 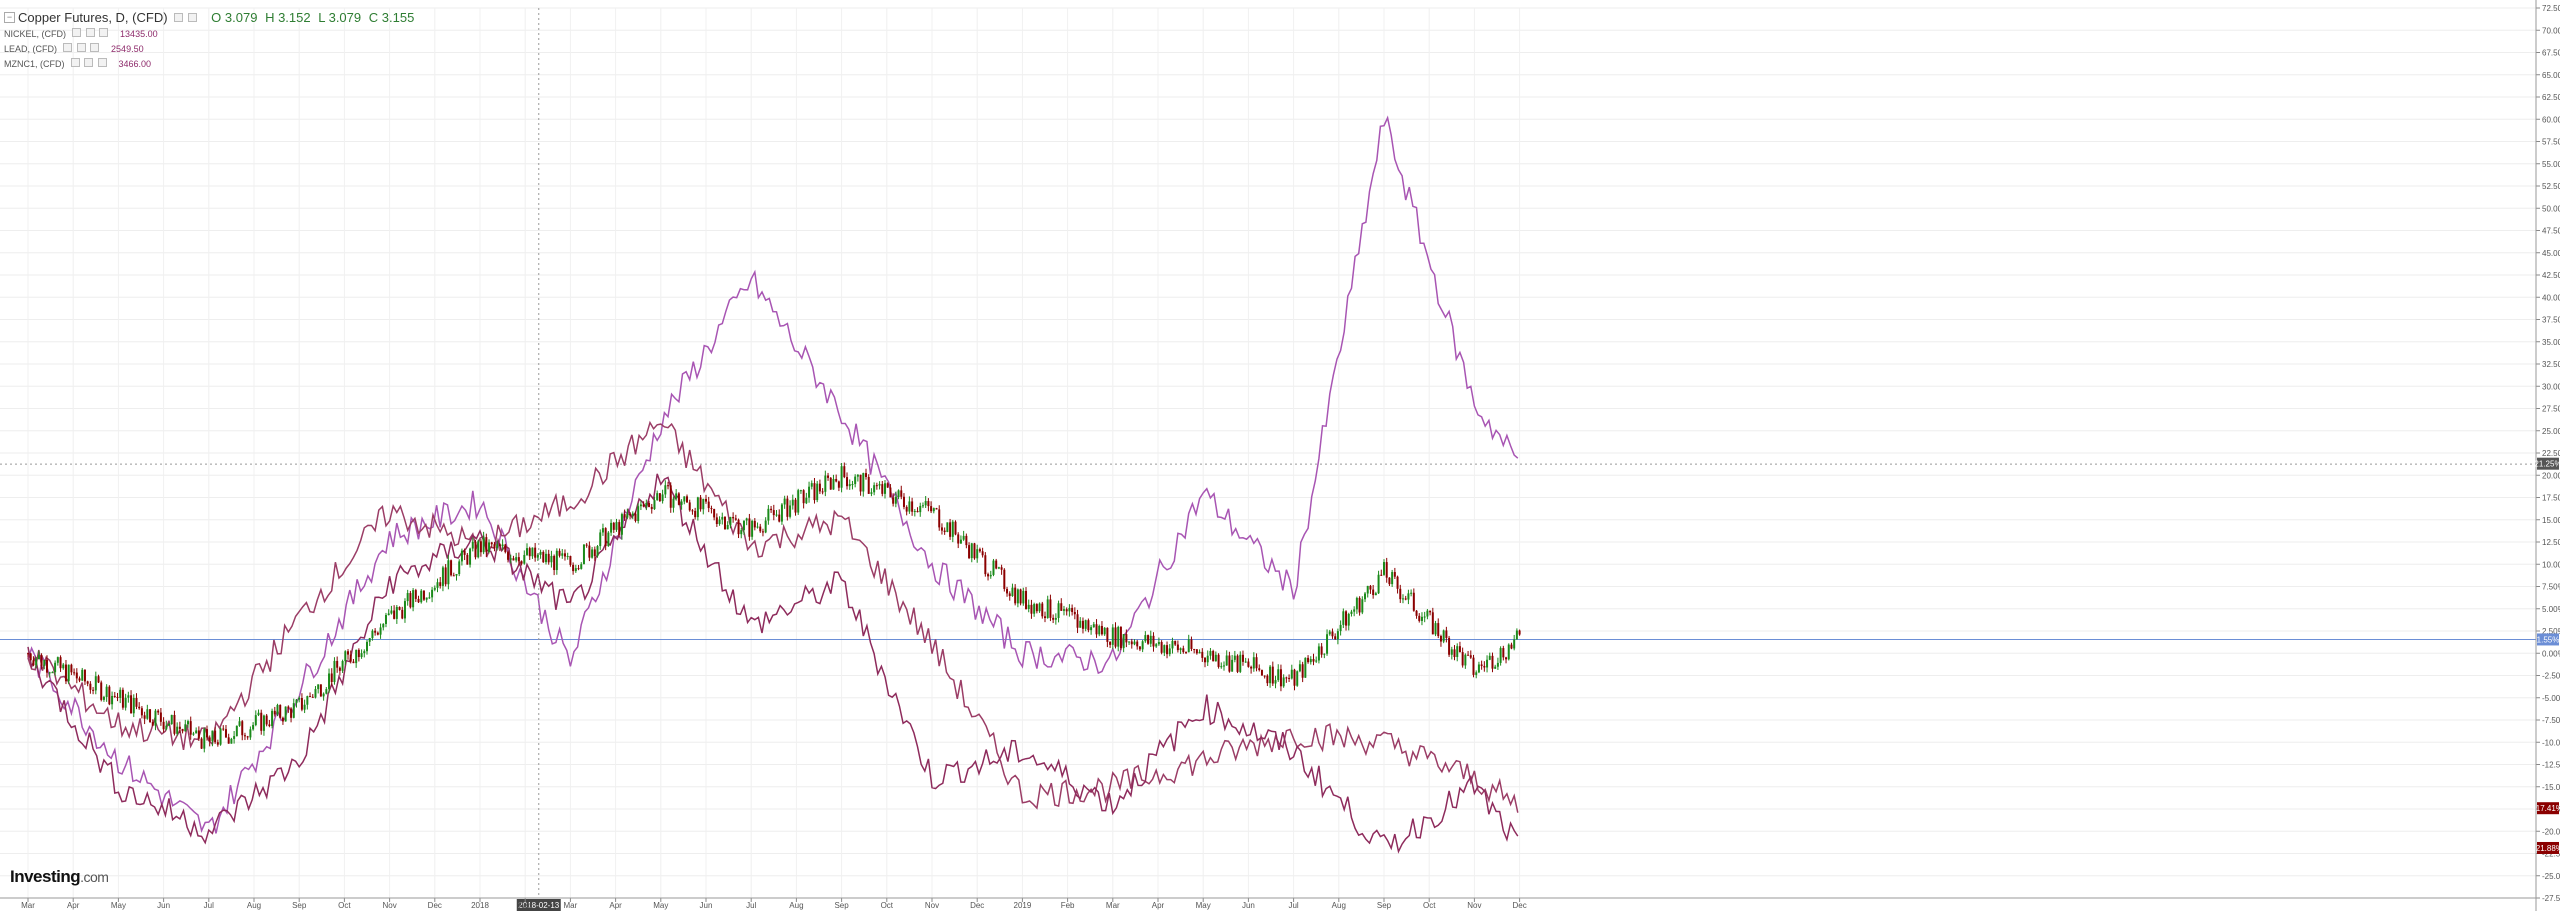 I want to click on collapse-legend-icon: −, so click(x=9, y=17).